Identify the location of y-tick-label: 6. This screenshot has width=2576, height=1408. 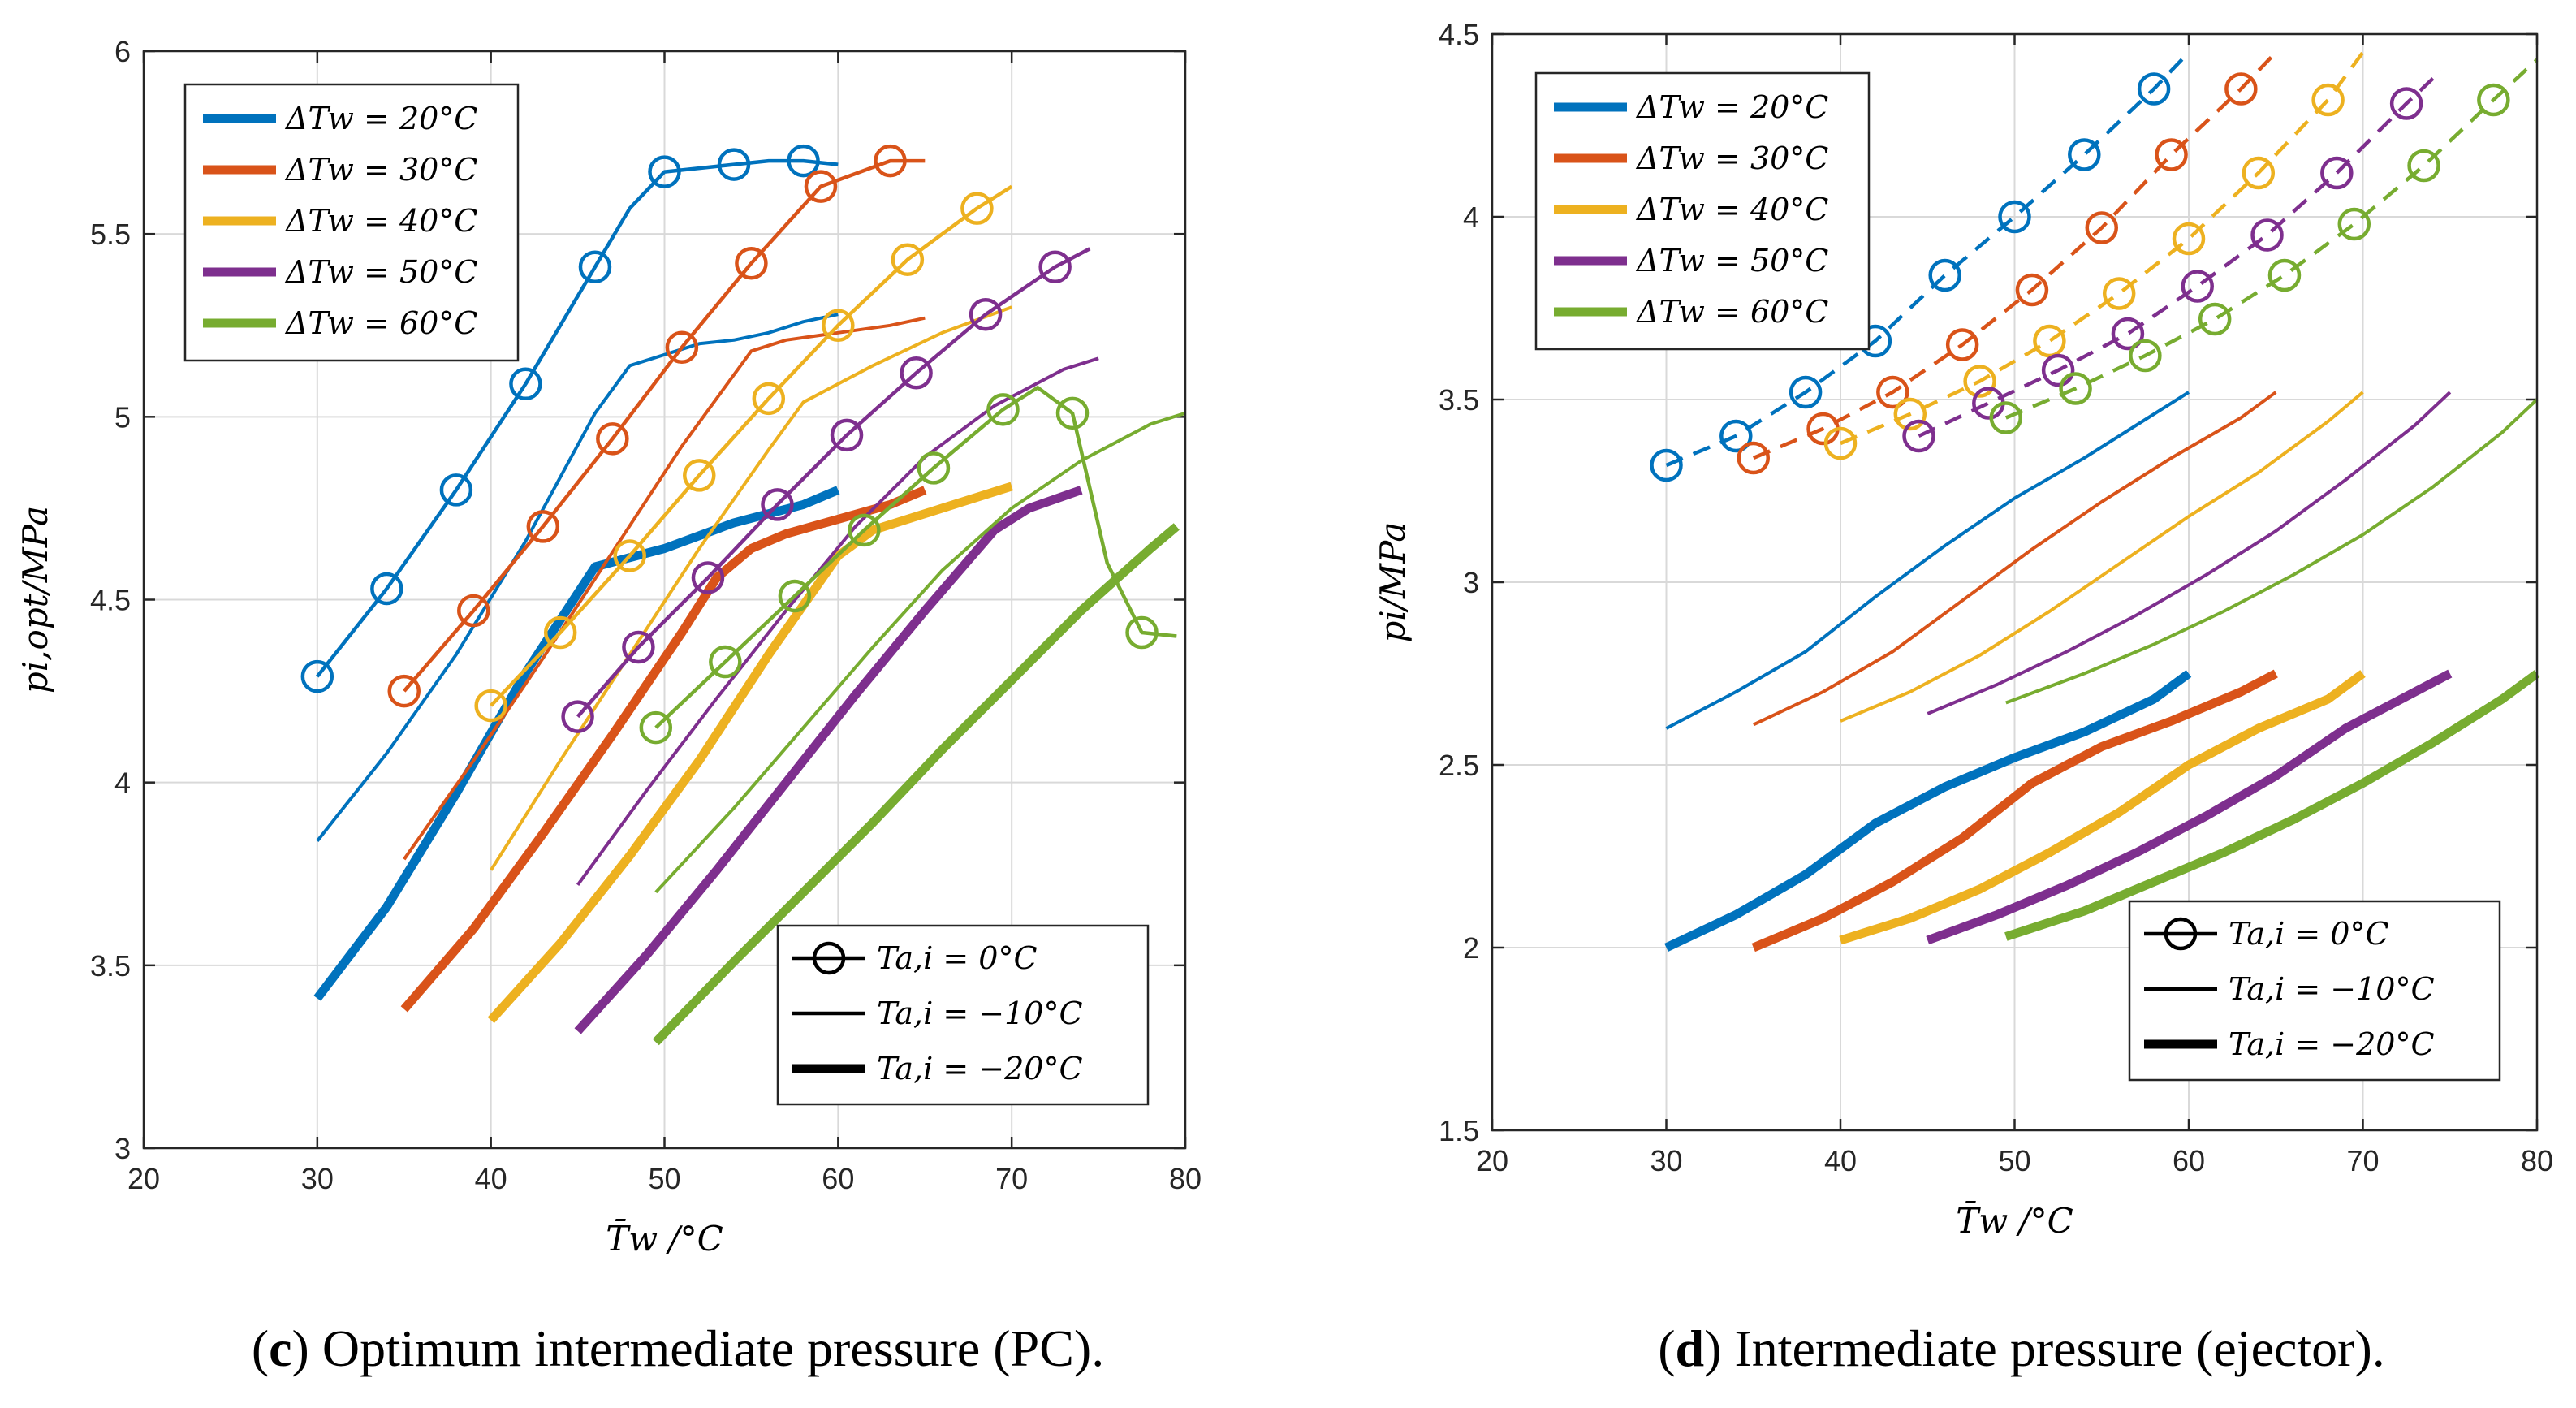
(122, 51).